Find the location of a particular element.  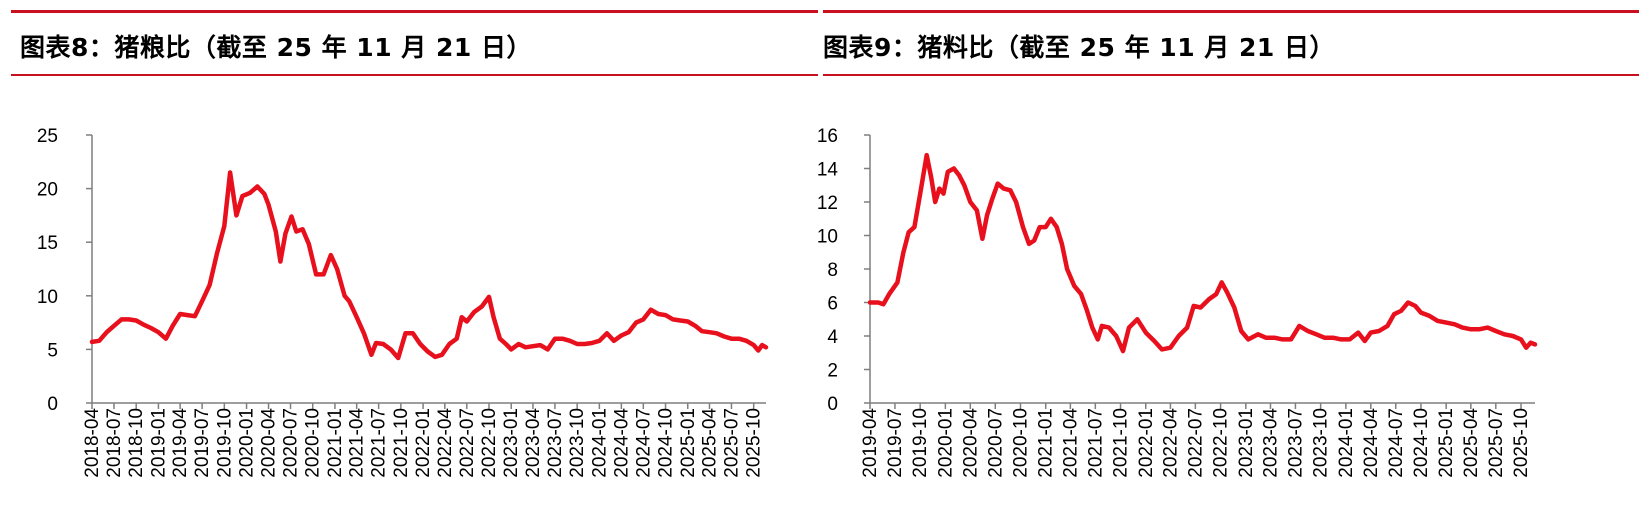

y-tick-label: 2 is located at coordinates (832, 371).